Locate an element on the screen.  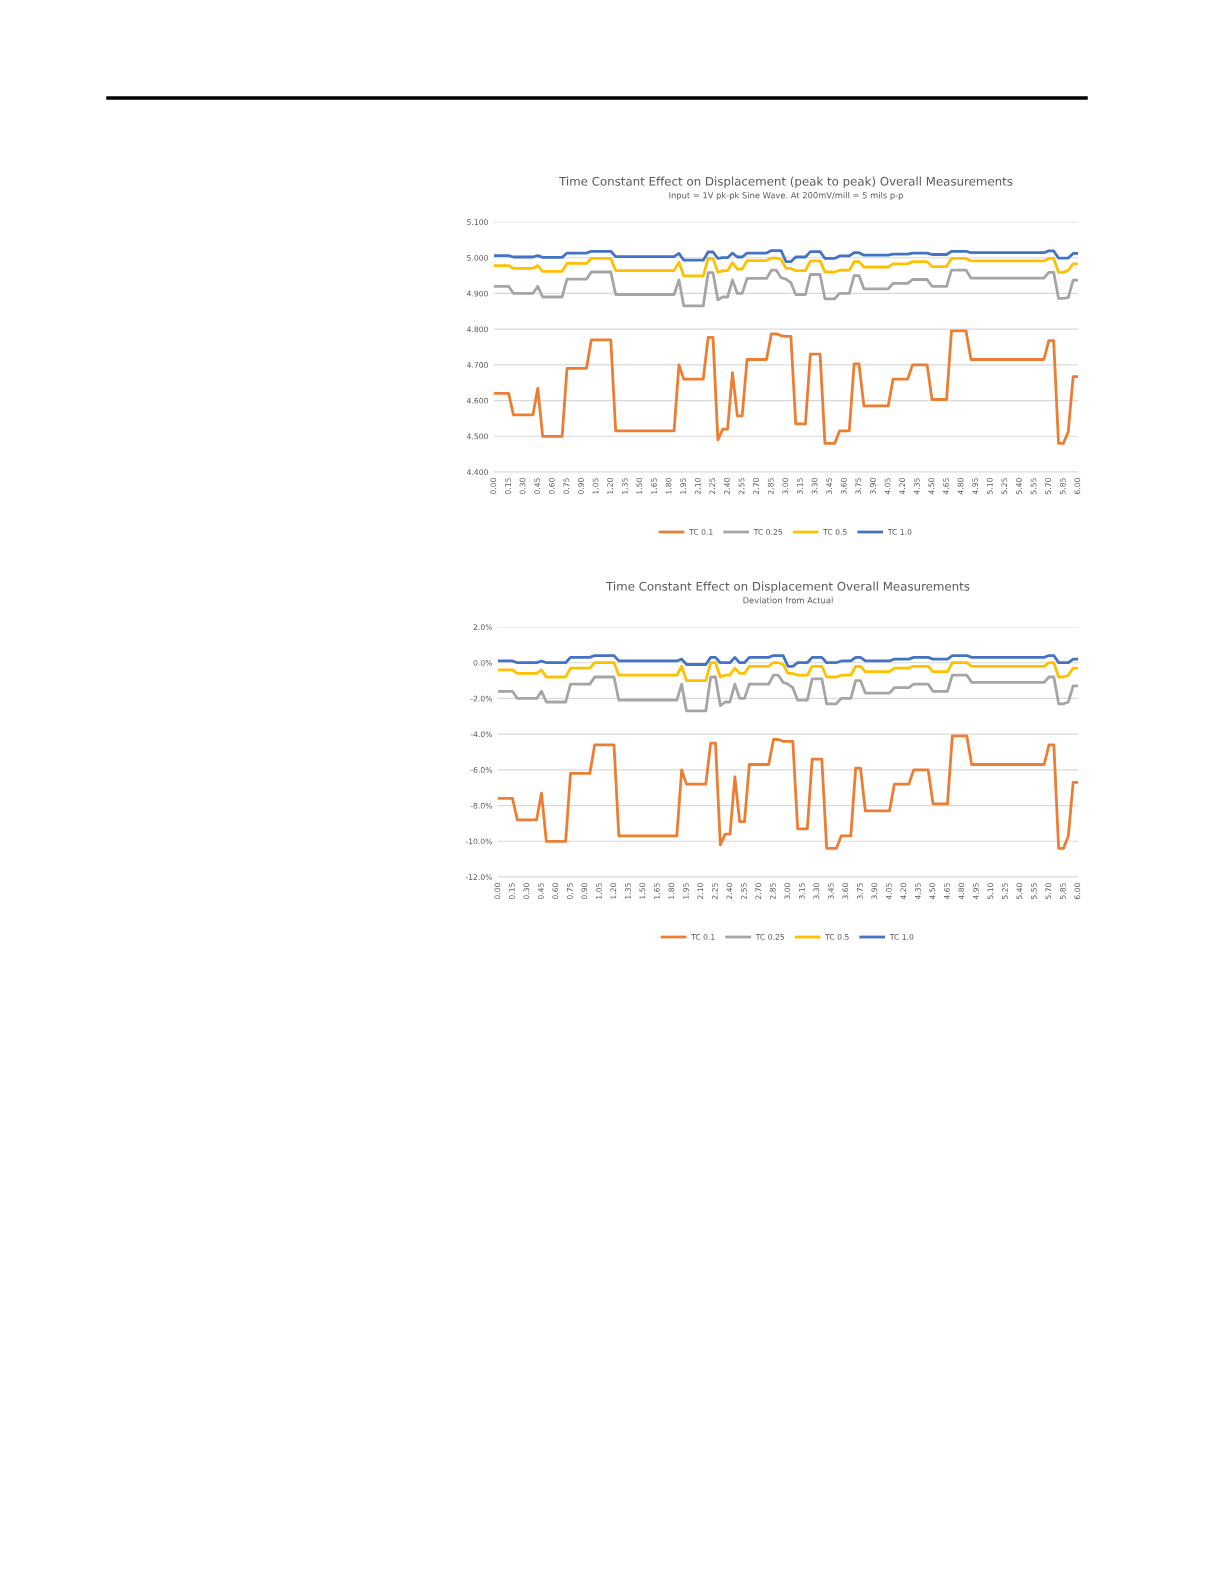
chart-title: Time Constant Effect on Displacement Overall Measurements is located at coordinates (788, 587).